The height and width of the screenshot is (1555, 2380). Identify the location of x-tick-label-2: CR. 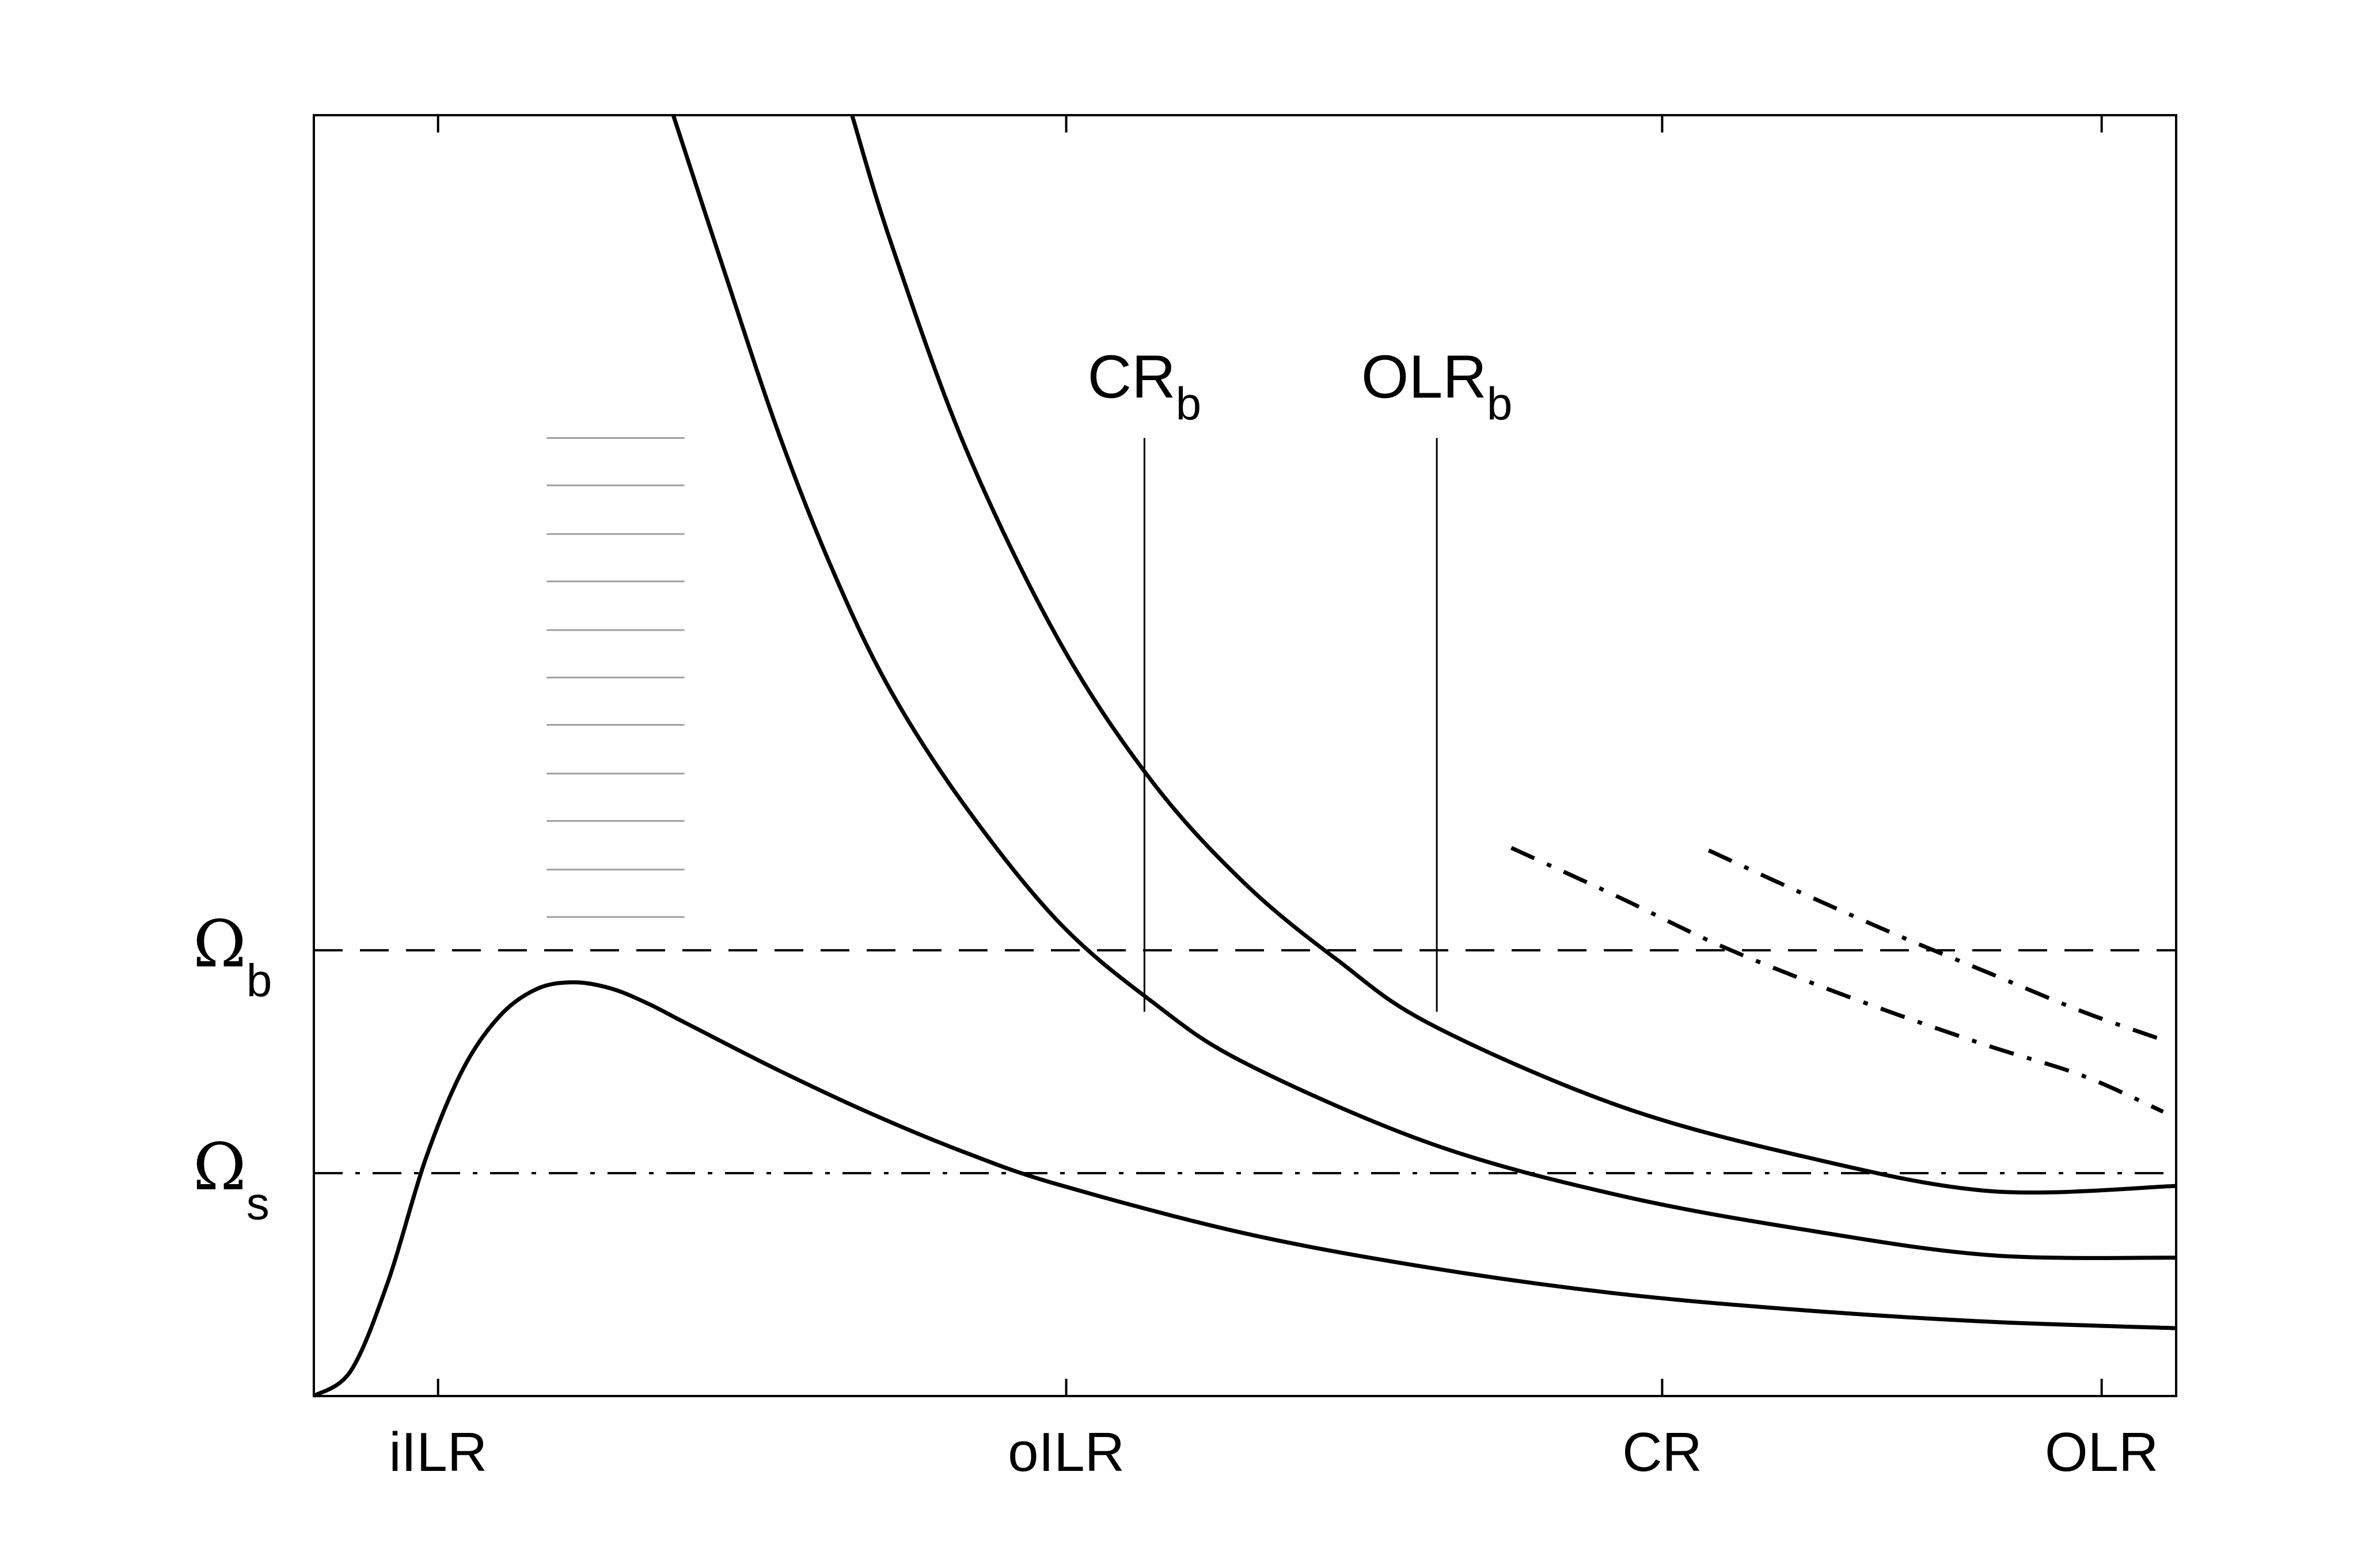
(1662, 1452).